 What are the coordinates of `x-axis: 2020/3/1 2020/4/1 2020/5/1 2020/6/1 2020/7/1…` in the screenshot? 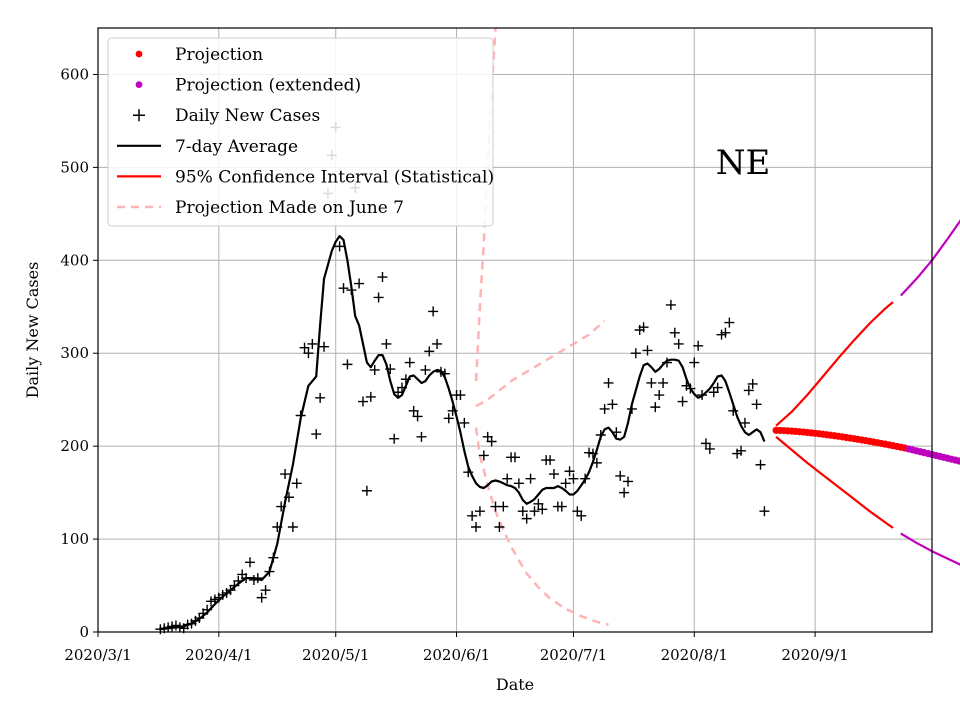 It's located at (456, 648).